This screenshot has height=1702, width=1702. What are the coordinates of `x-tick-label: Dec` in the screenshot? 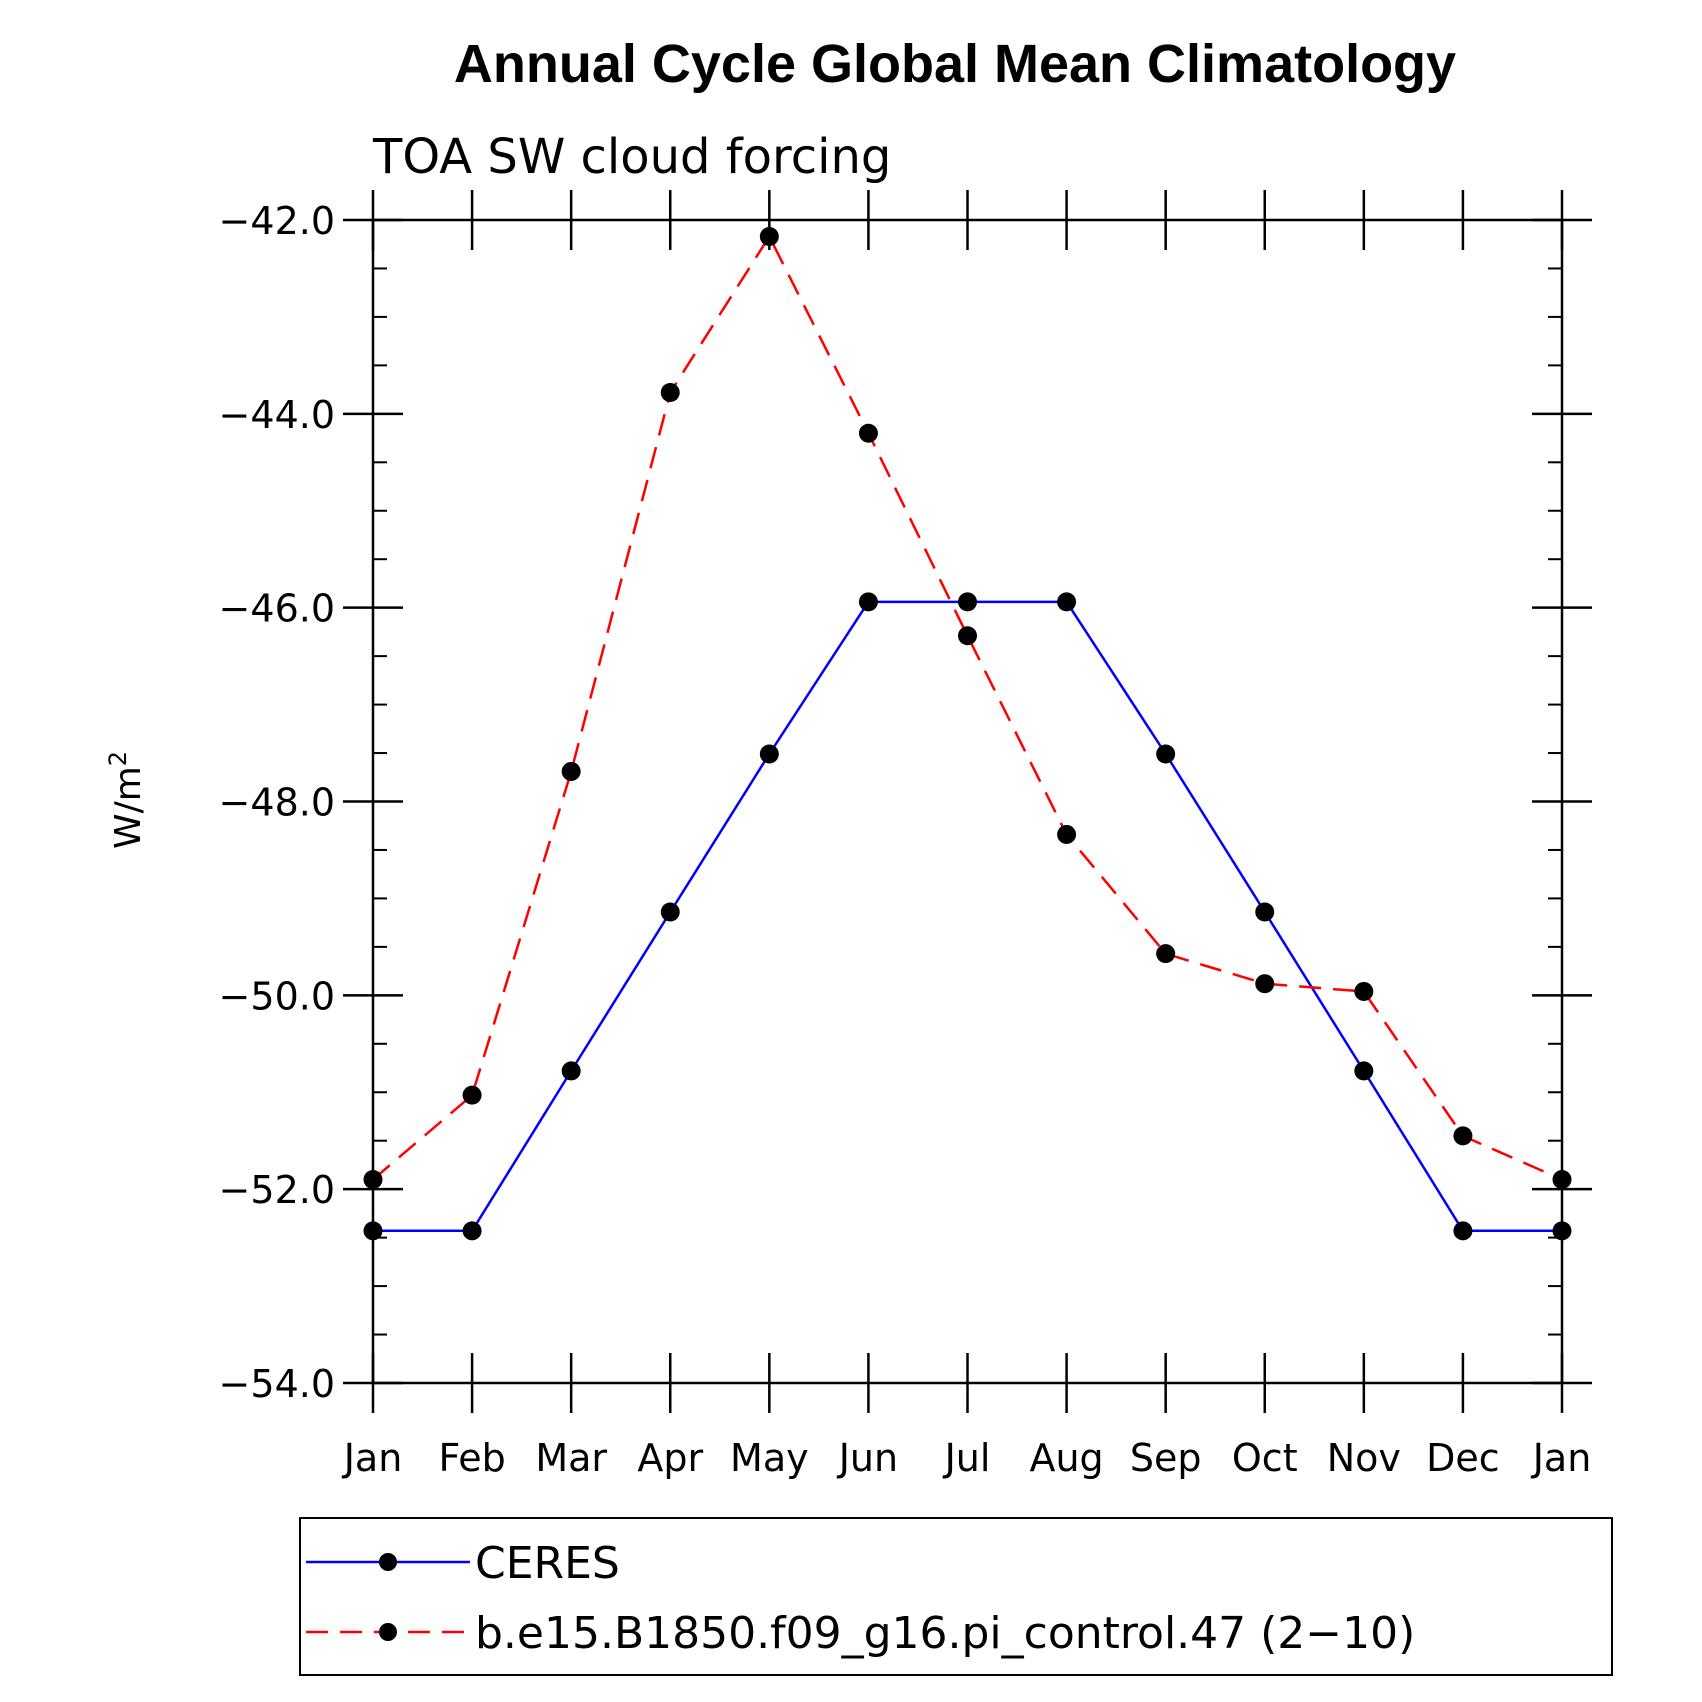 It's located at (1463, 1458).